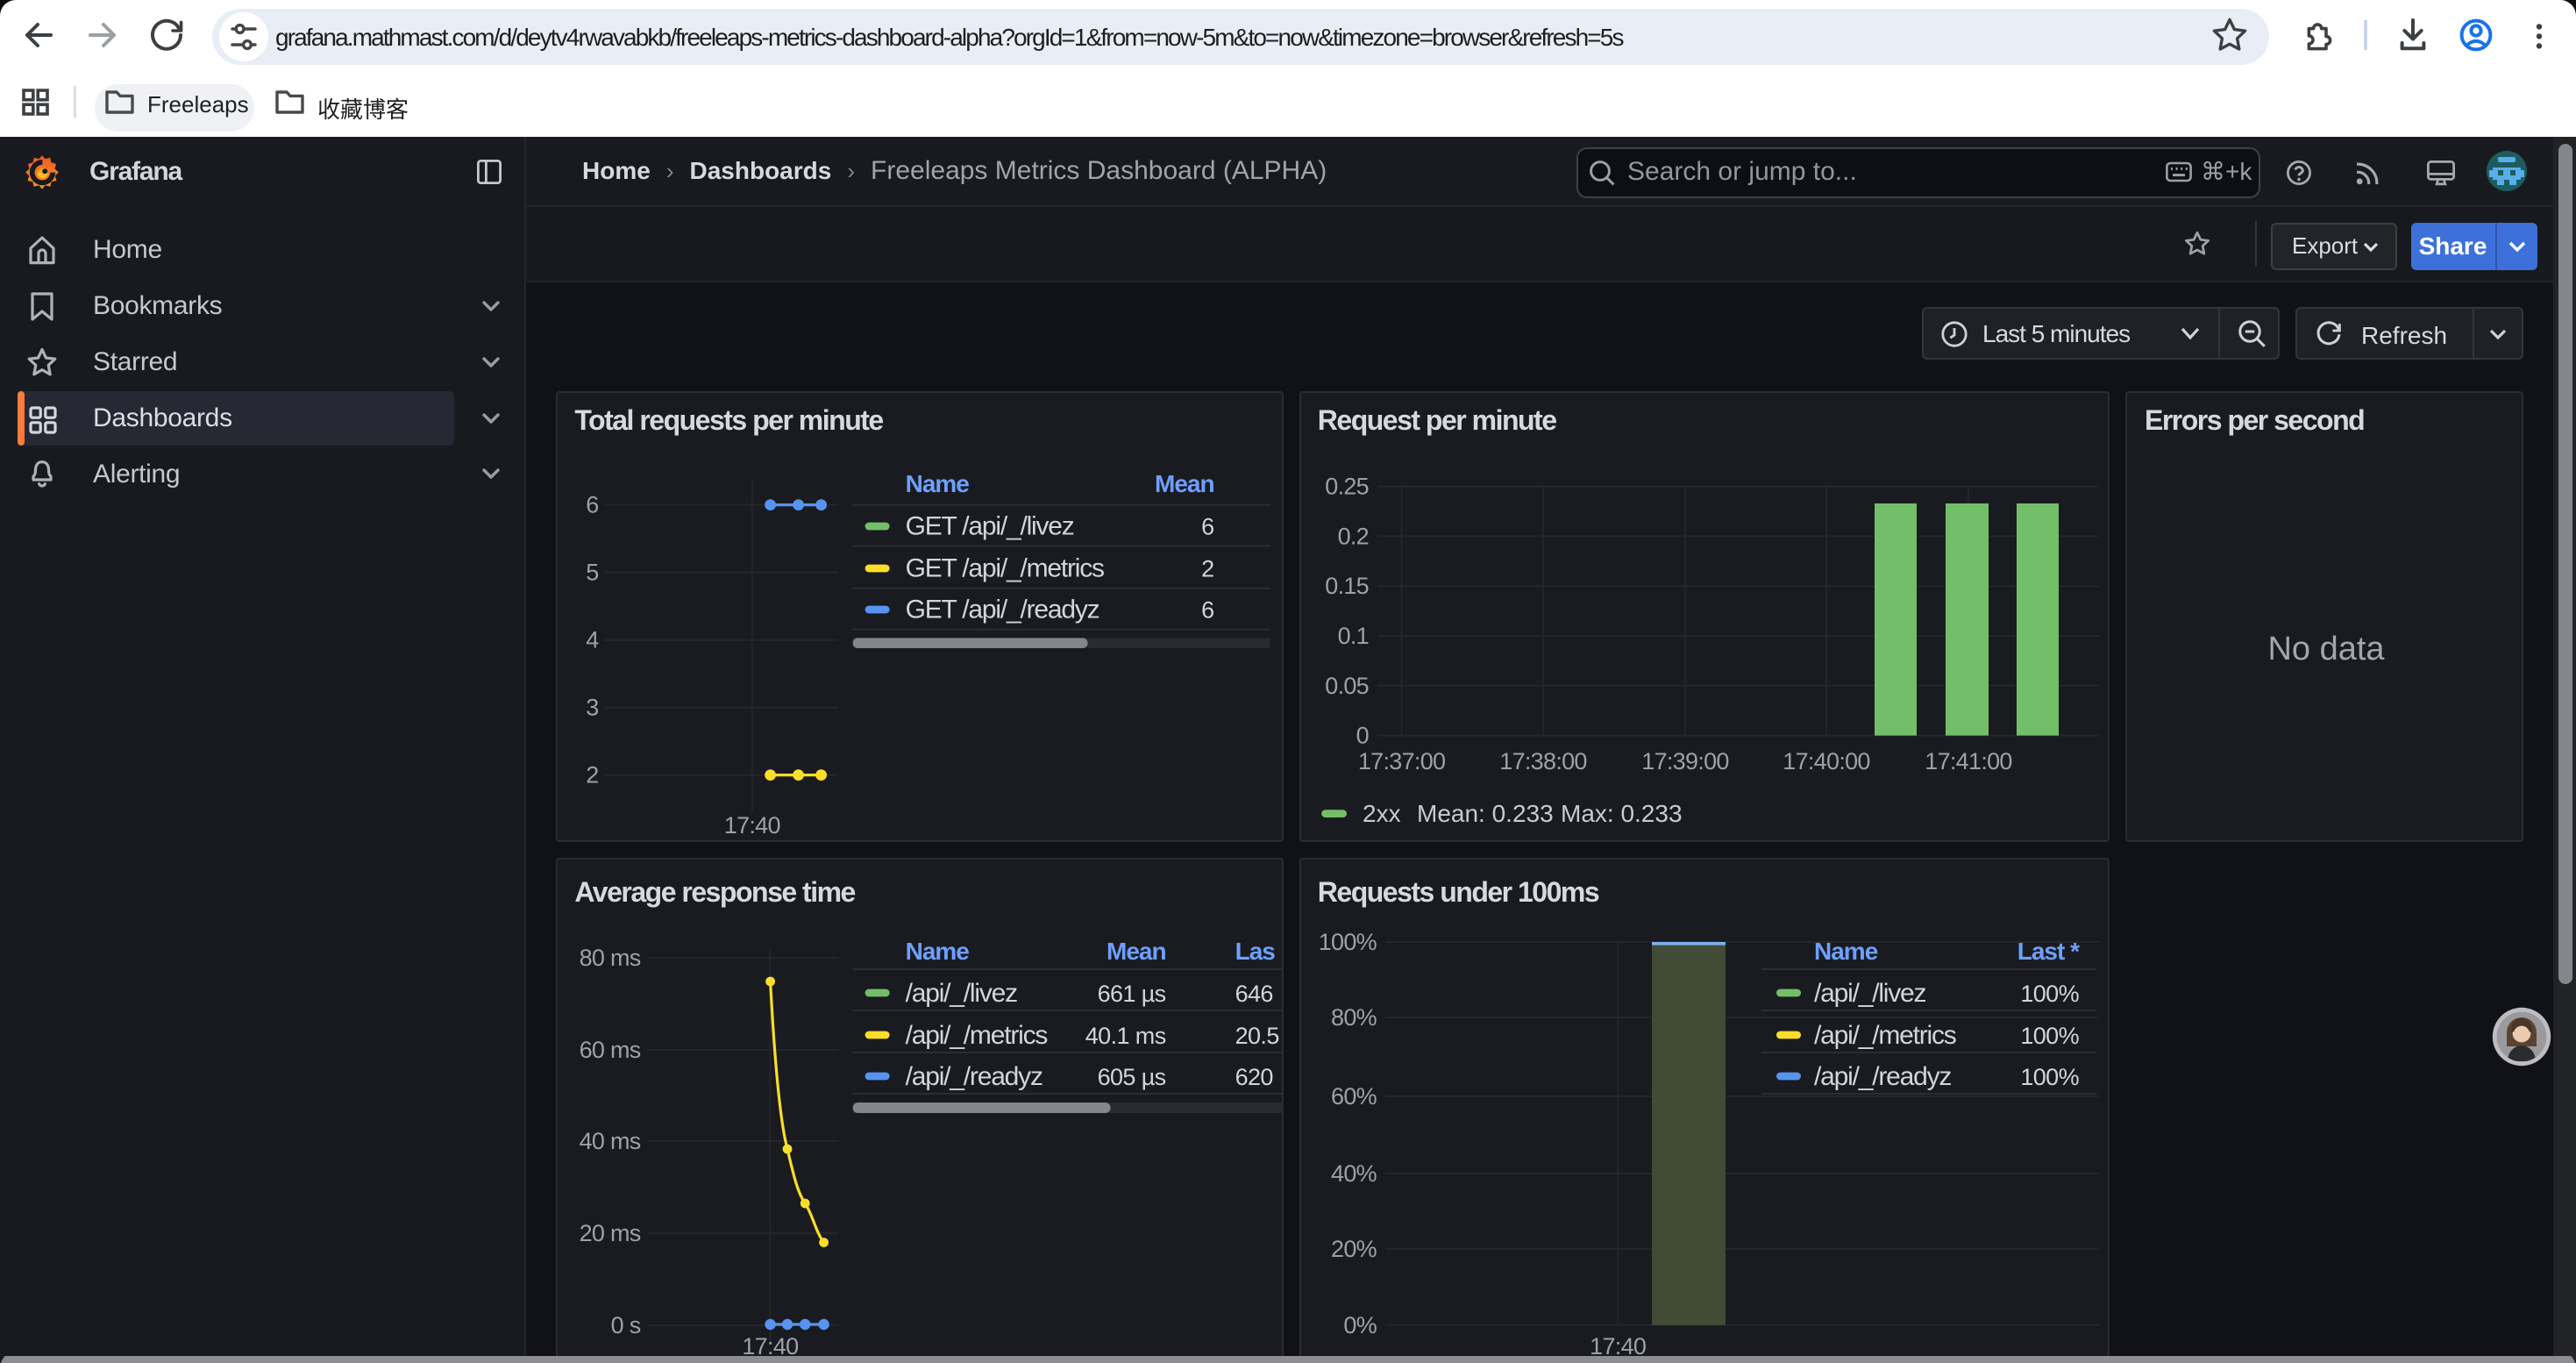 The height and width of the screenshot is (1363, 2576). Describe the element at coordinates (2048, 951) in the screenshot. I see `svg-text: Last *` at that location.